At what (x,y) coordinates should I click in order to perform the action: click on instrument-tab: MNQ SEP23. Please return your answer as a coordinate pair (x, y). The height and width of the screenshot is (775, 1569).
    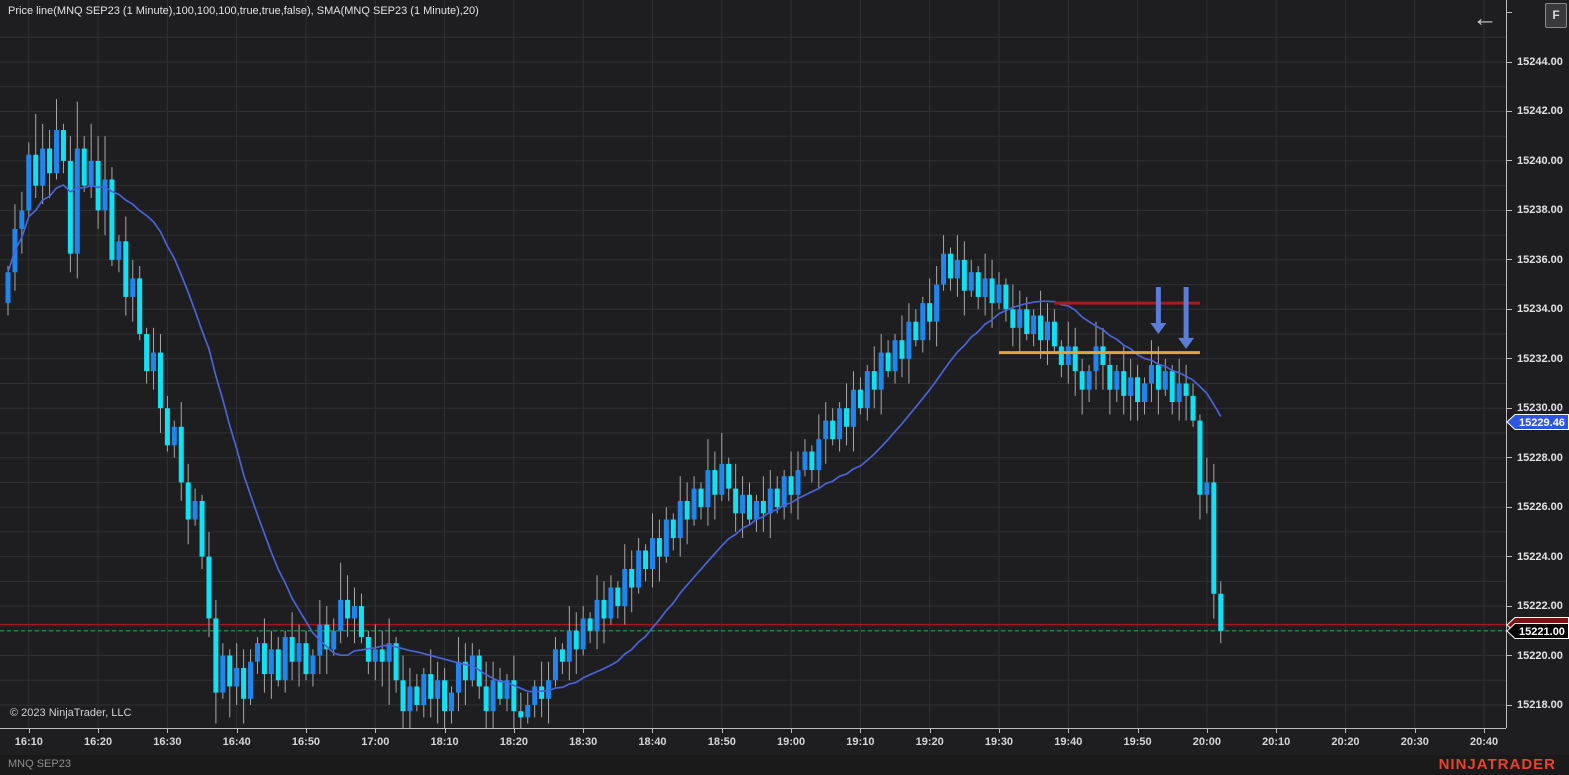
    Looking at the image, I should click on (39, 764).